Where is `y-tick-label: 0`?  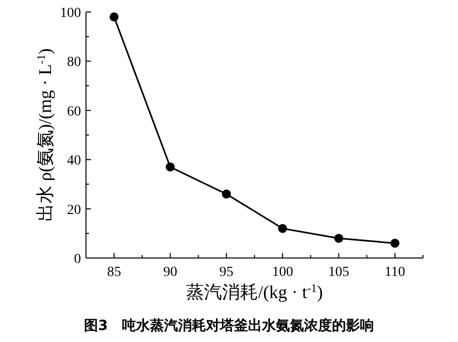
y-tick-label: 0 is located at coordinates (77, 259).